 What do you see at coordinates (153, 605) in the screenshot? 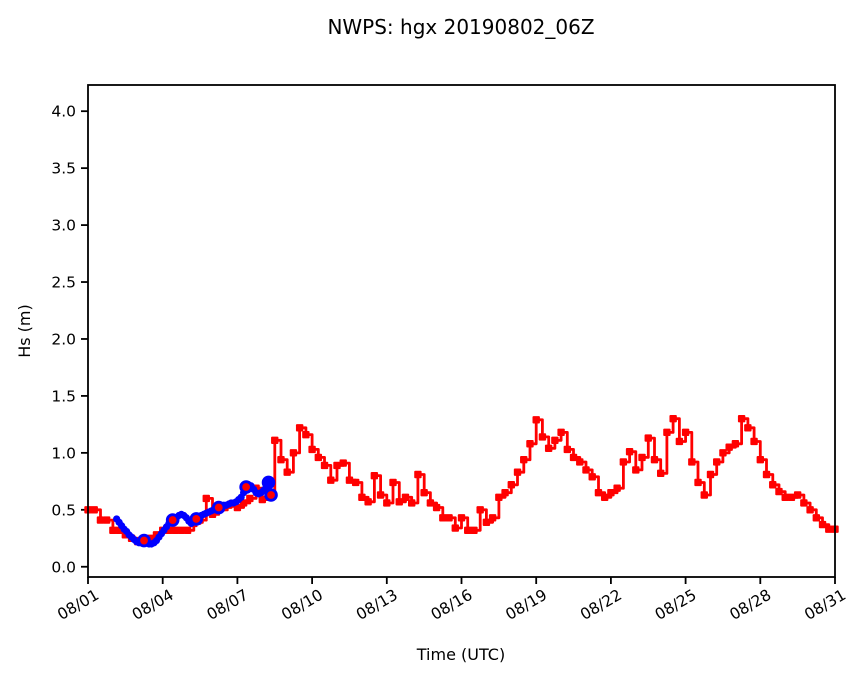
I see `x-tick-label: 08/04` at bounding box center [153, 605].